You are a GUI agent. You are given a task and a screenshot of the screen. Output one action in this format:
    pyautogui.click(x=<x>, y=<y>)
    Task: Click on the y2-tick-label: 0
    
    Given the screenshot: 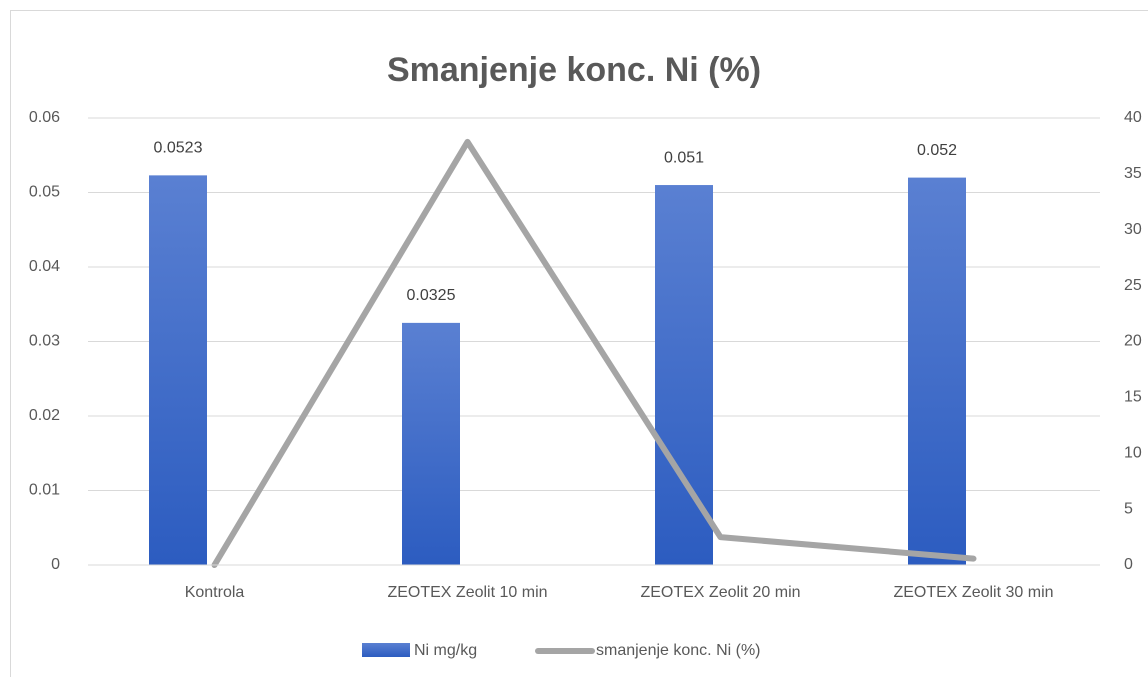 What is the action you would take?
    pyautogui.click(x=1128, y=564)
    